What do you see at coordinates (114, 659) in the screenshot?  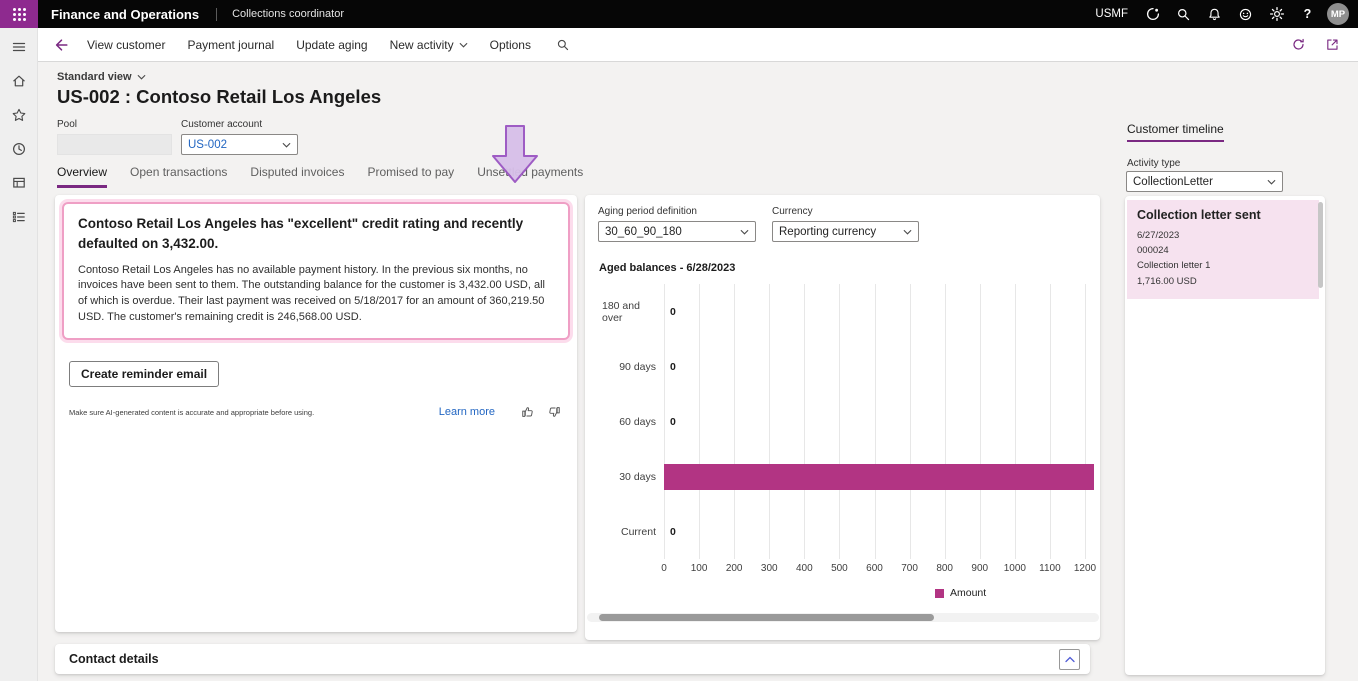 I see `contact-details-title: Contact details` at bounding box center [114, 659].